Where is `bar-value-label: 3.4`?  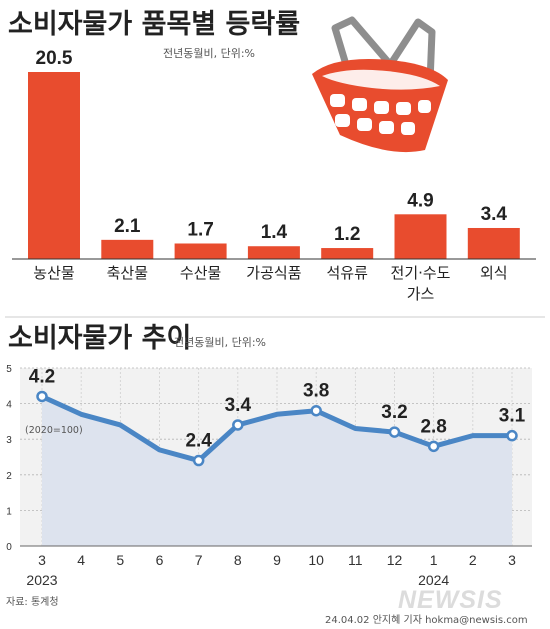
bar-value-label: 3.4 is located at coordinates (494, 214).